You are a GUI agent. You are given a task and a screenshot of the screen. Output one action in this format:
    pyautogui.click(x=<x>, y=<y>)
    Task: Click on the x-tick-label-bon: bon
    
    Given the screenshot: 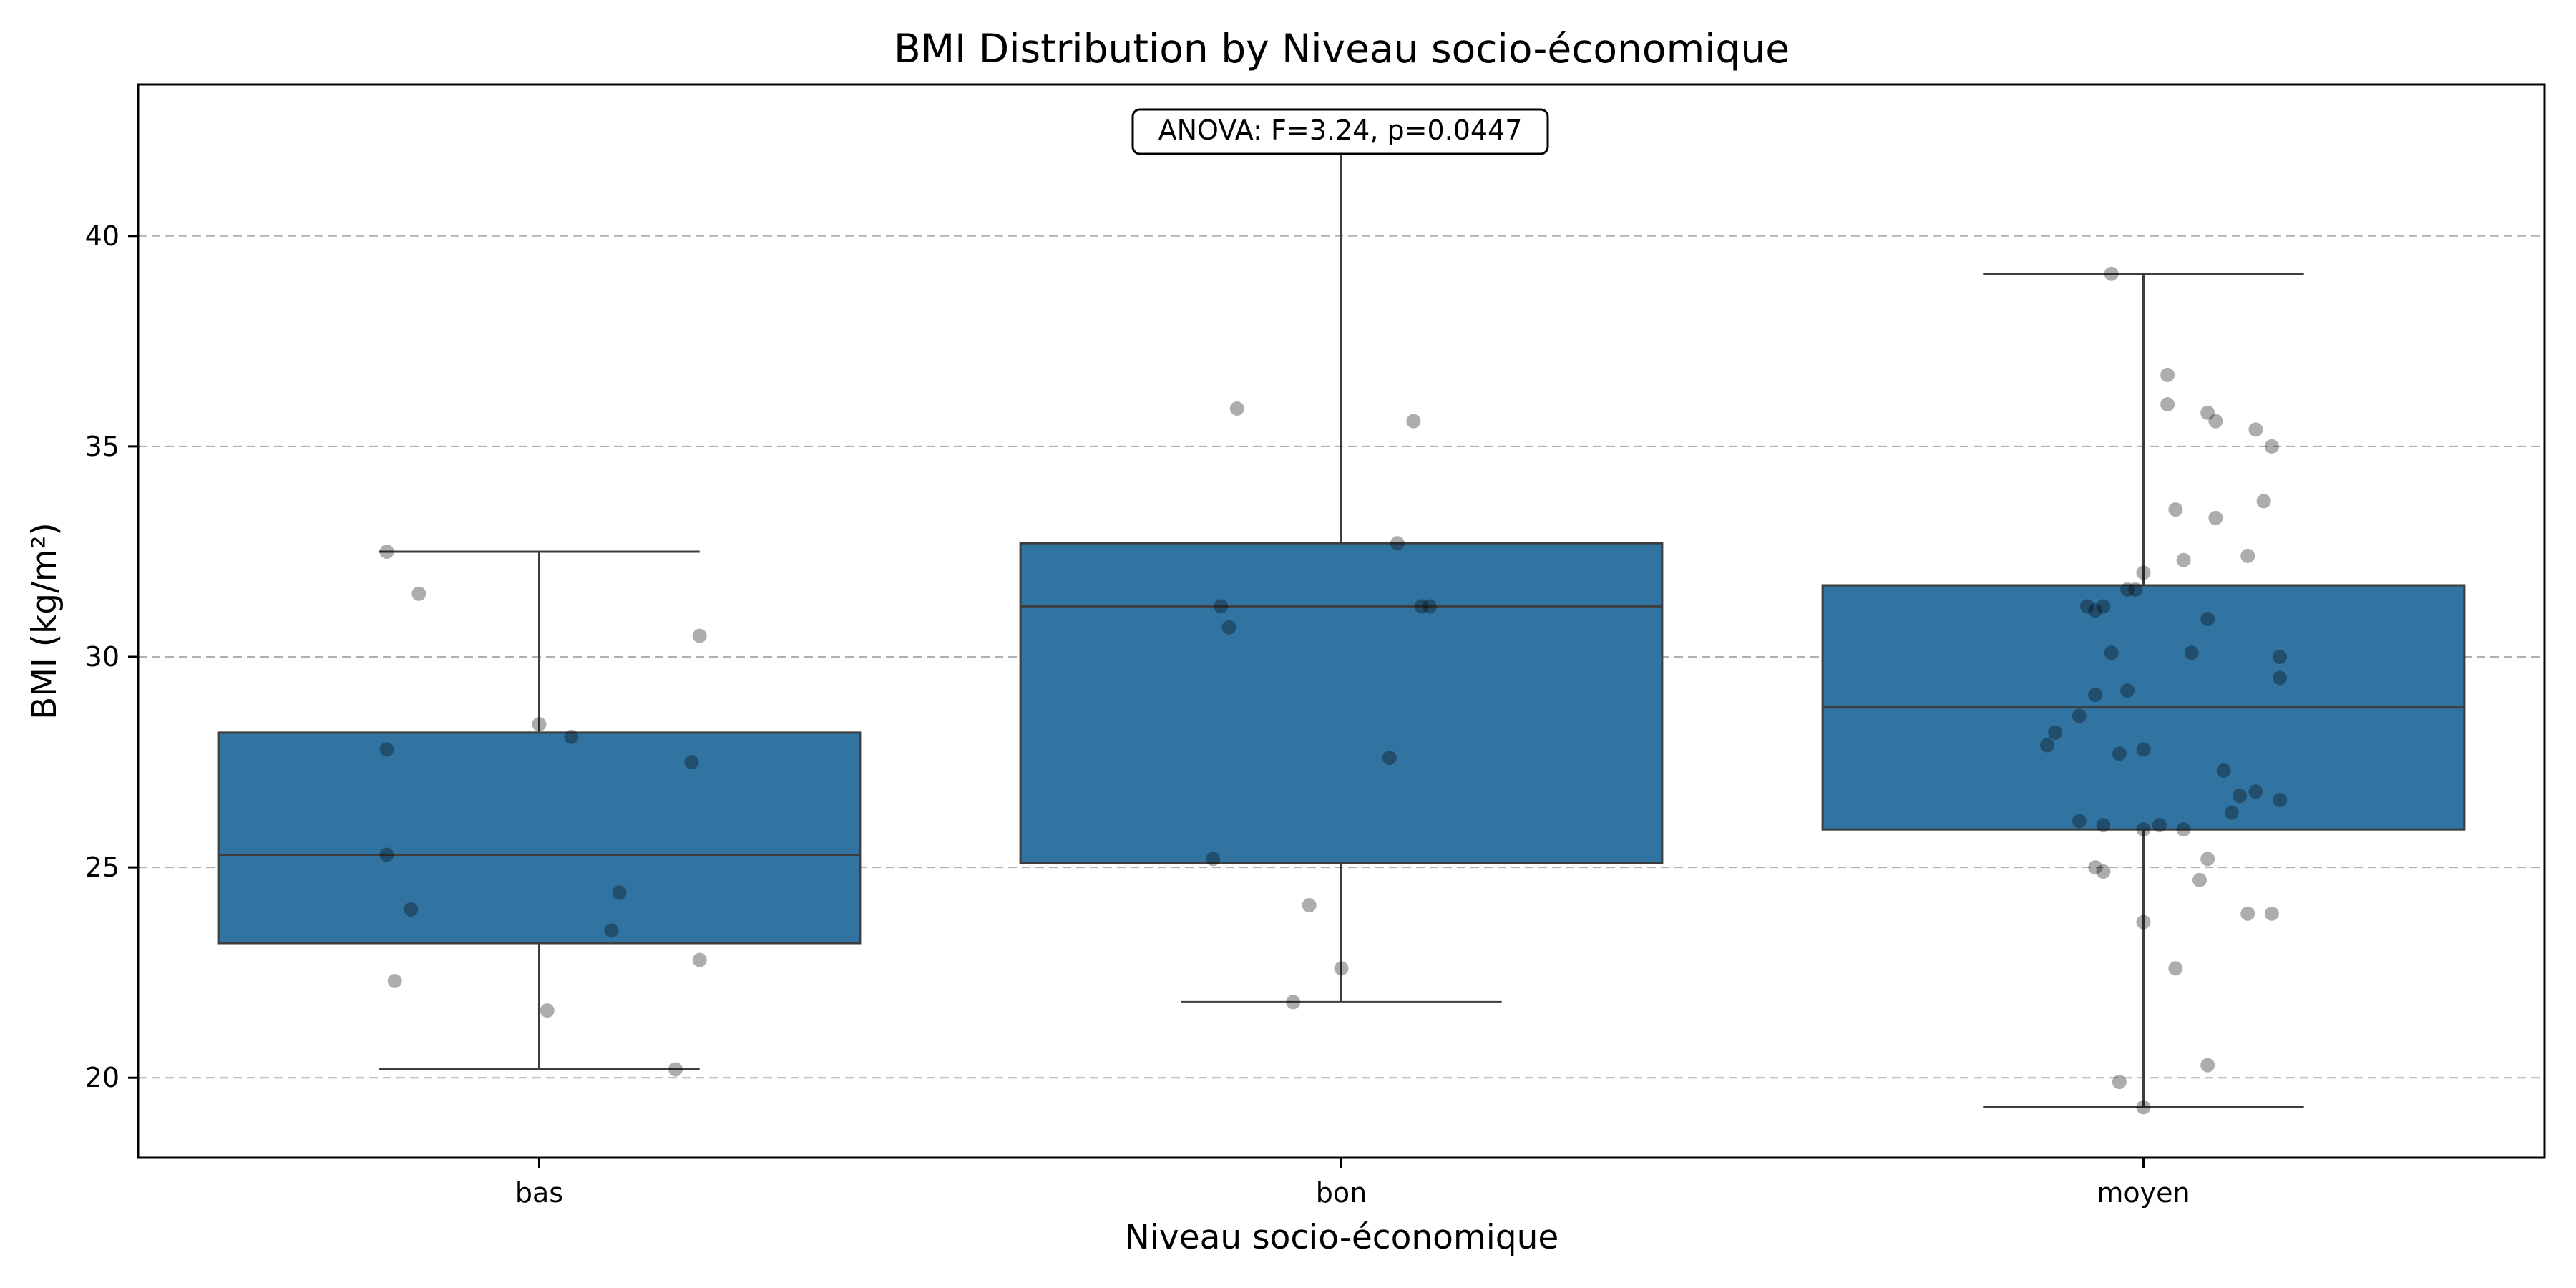 What is the action you would take?
    pyautogui.click(x=1341, y=1193)
    